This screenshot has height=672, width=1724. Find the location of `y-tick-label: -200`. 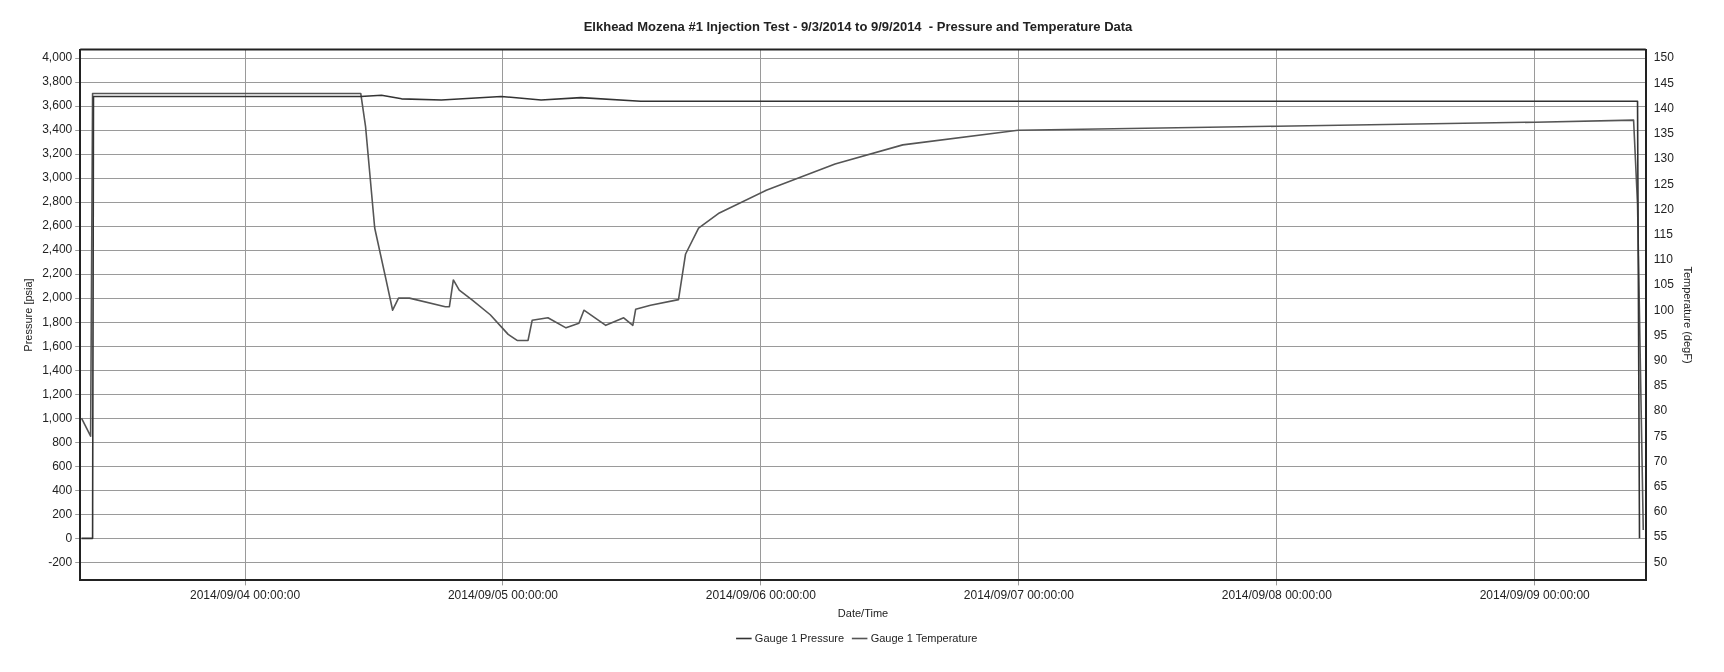

y-tick-label: -200 is located at coordinates (60, 561).